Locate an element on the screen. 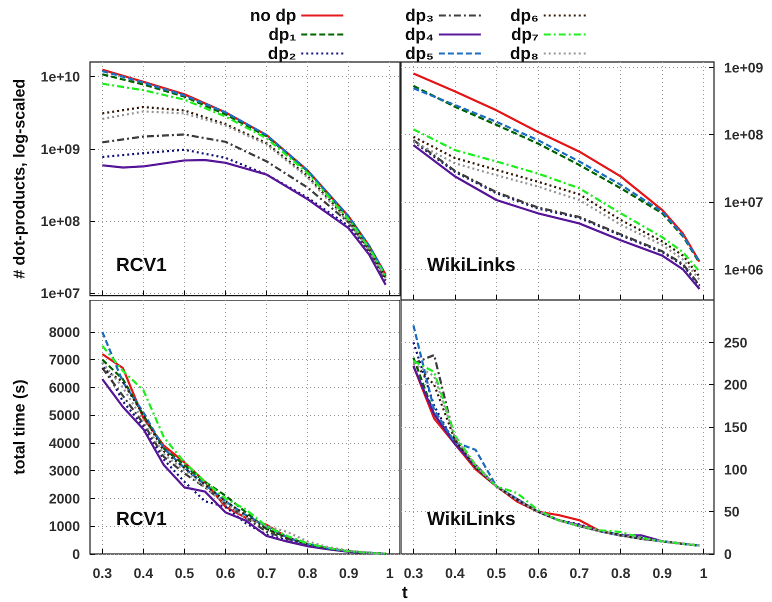  y2-tick-label: 200 is located at coordinates (736, 384).